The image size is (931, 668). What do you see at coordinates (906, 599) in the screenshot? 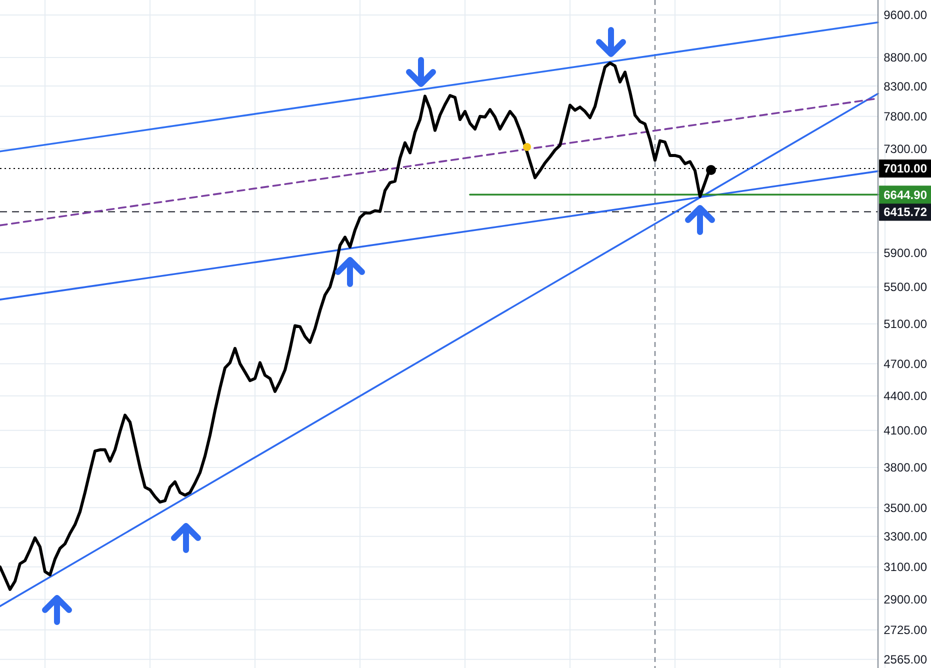
I see `y-tick-label: 2900.00` at bounding box center [906, 599].